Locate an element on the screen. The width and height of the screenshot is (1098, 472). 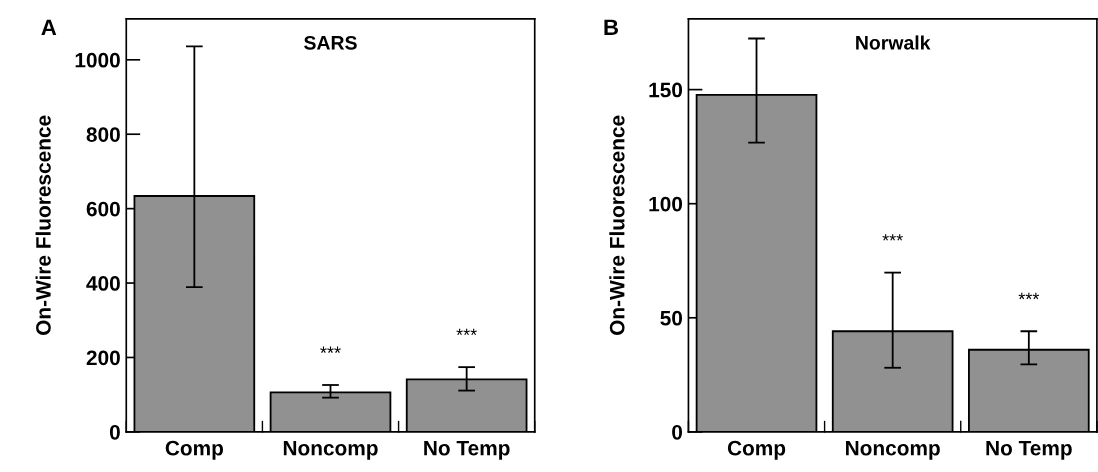
y-tick-label: 200 is located at coordinates (103, 358).